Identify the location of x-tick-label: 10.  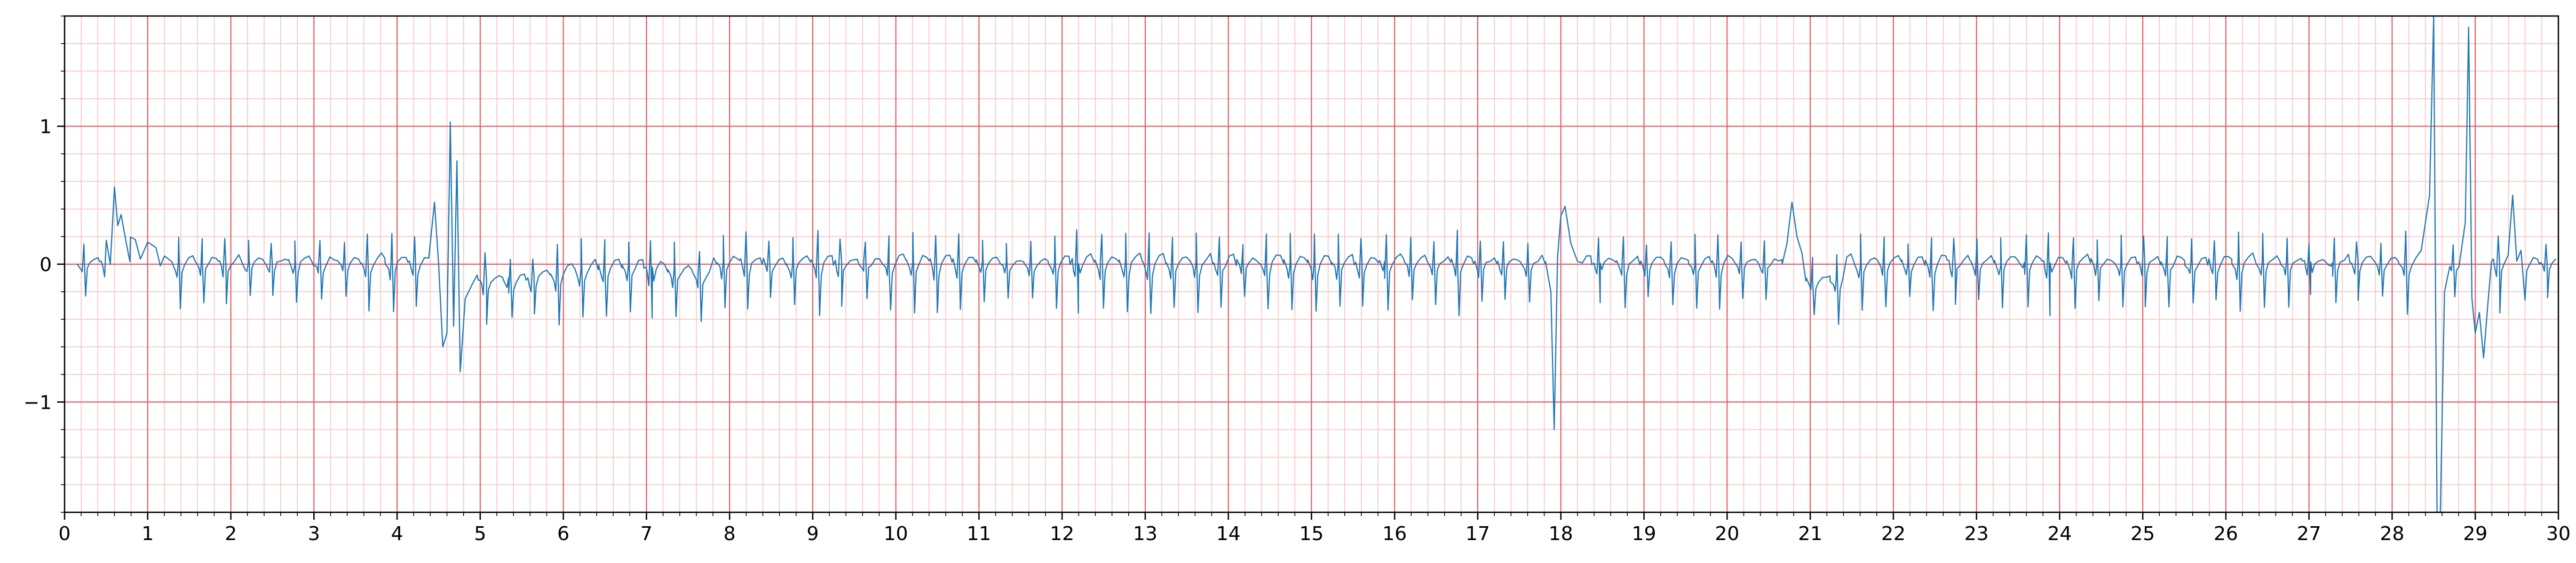
(896, 534).